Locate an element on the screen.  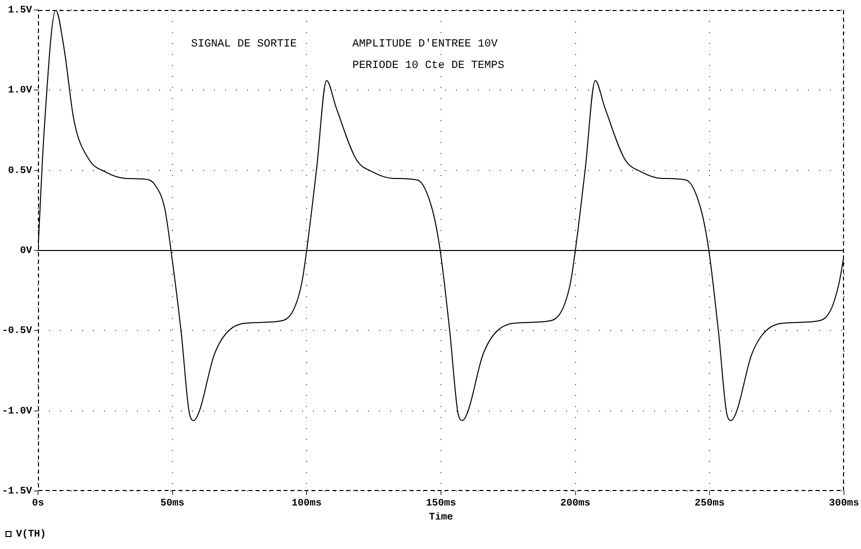
x-tick-label: 50ms is located at coordinates (172, 504).